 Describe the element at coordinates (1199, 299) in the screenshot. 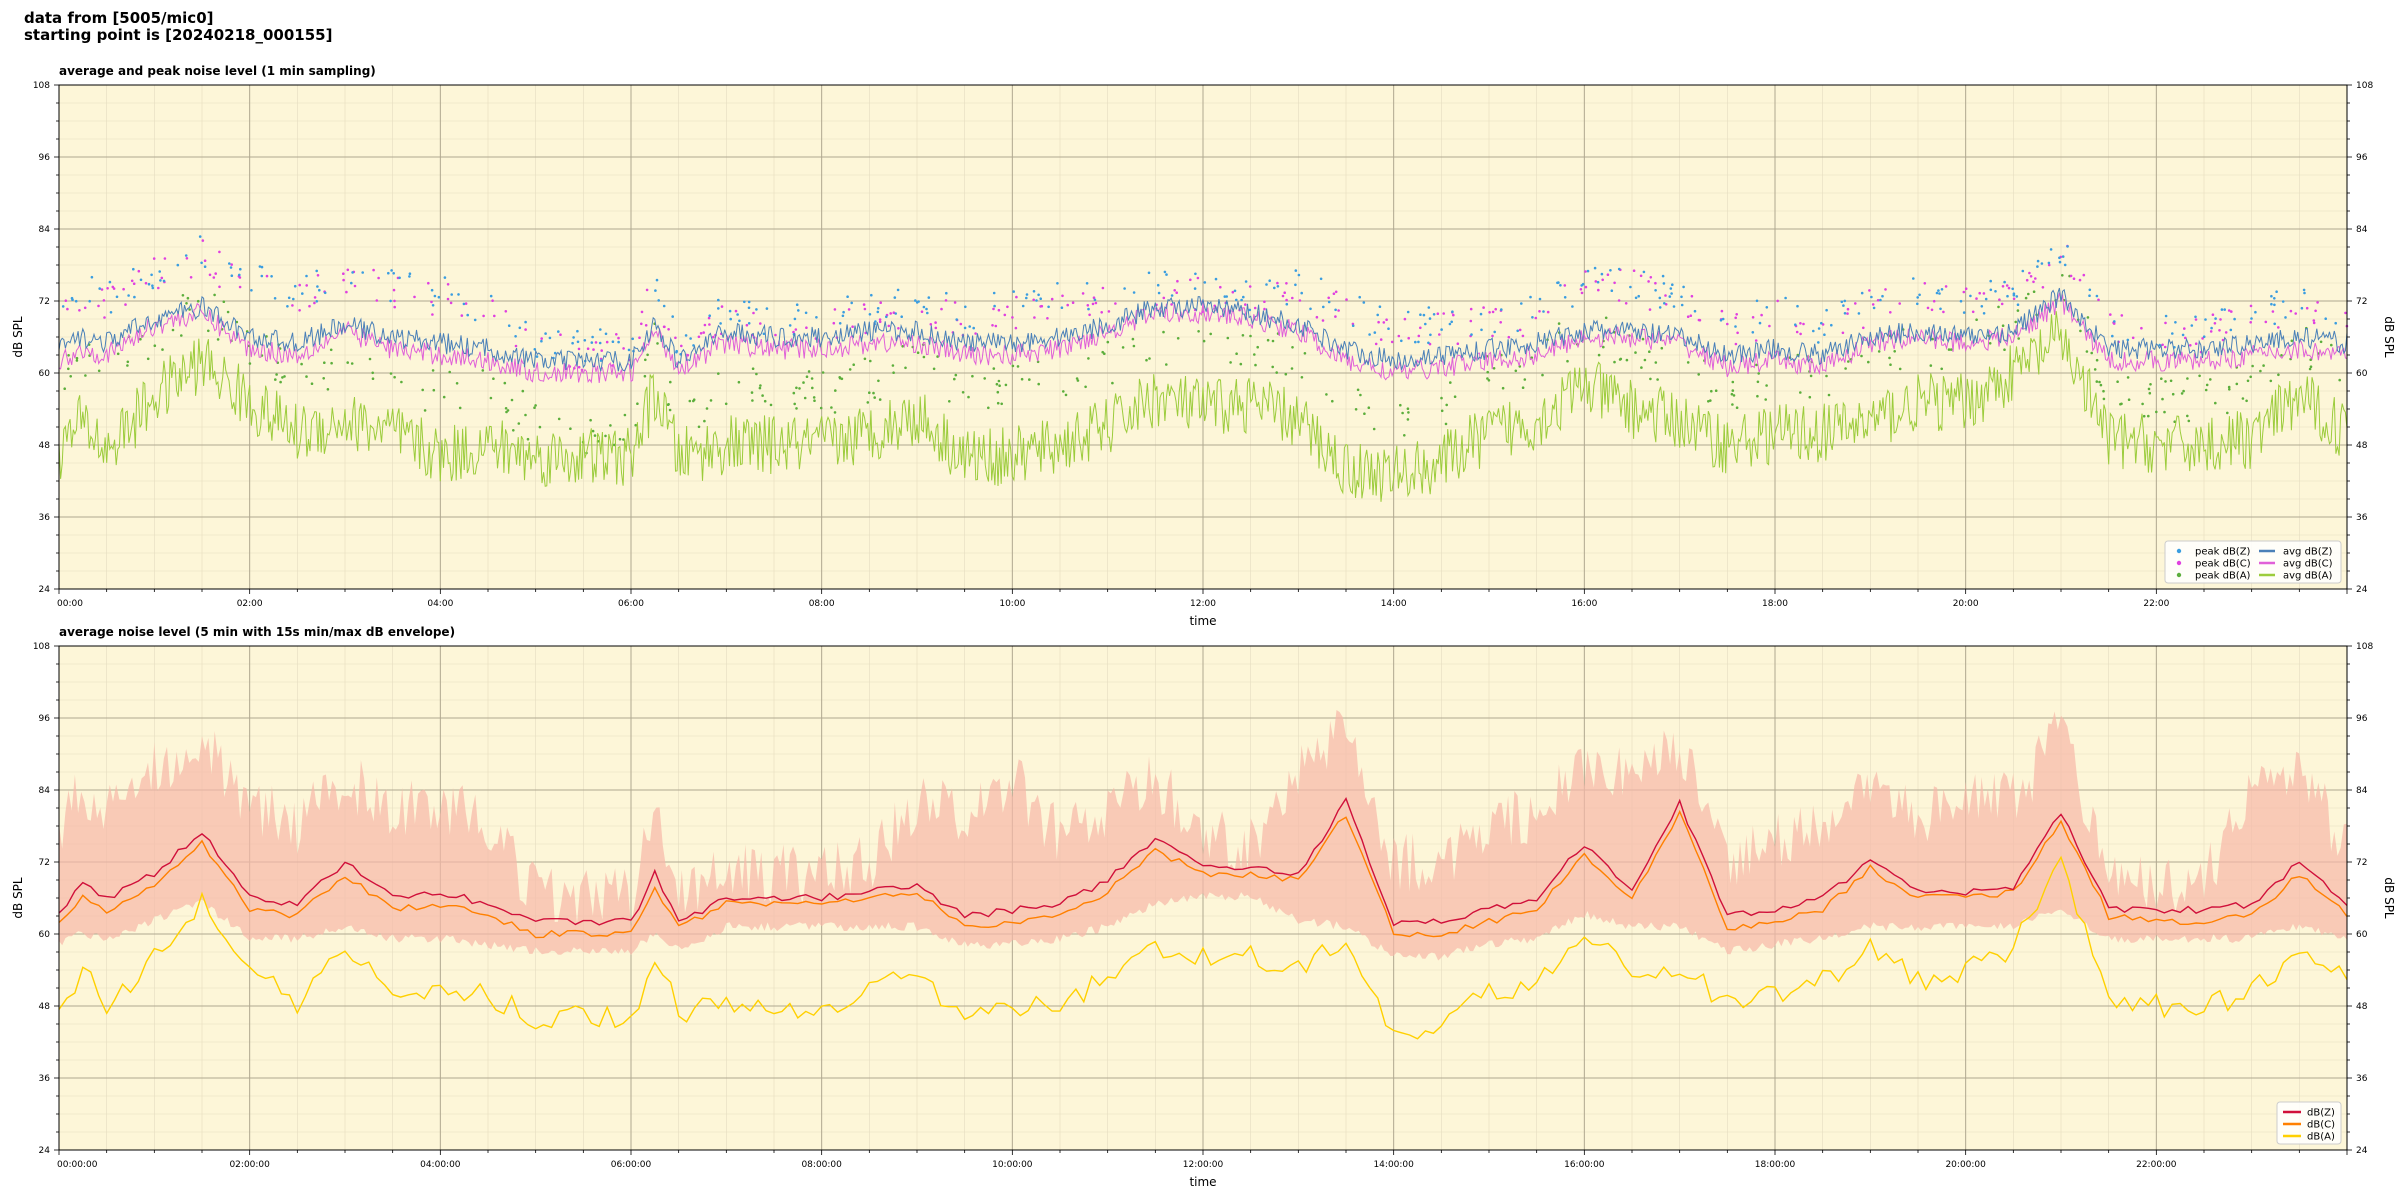

I see `scatter-peak-dbz` at that location.